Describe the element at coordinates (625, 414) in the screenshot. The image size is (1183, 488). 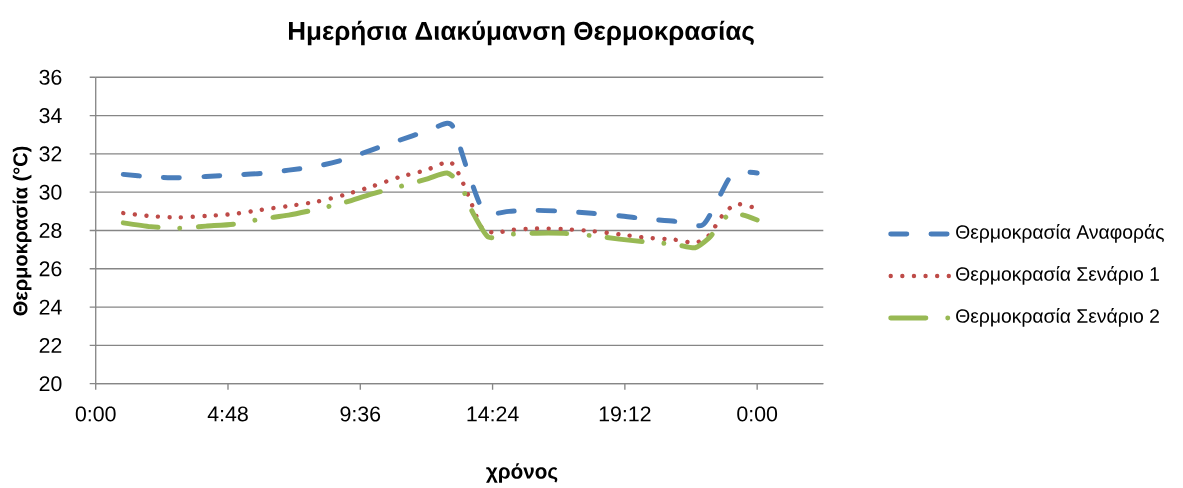
I see `x-tick-label: 19:12` at that location.